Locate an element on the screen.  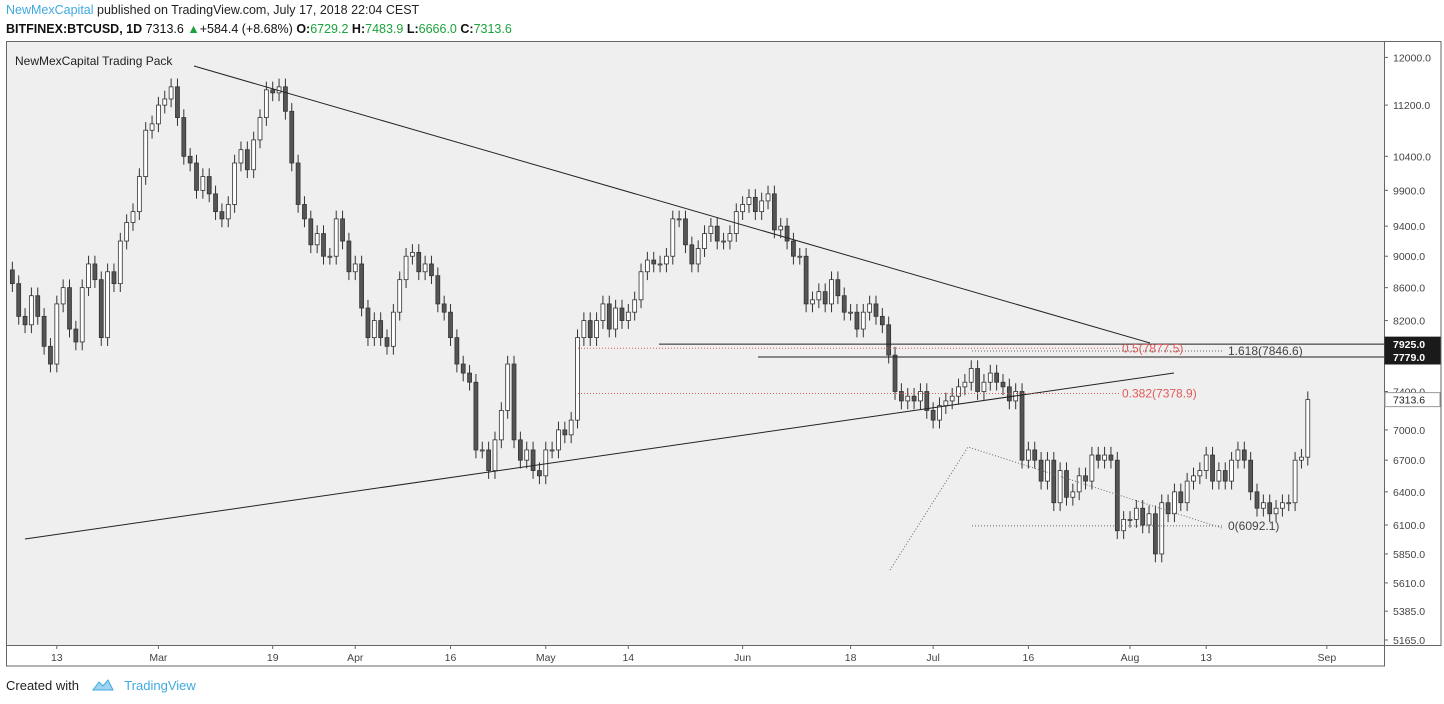
y-tick-label: 7000.0 is located at coordinates (1409, 431).